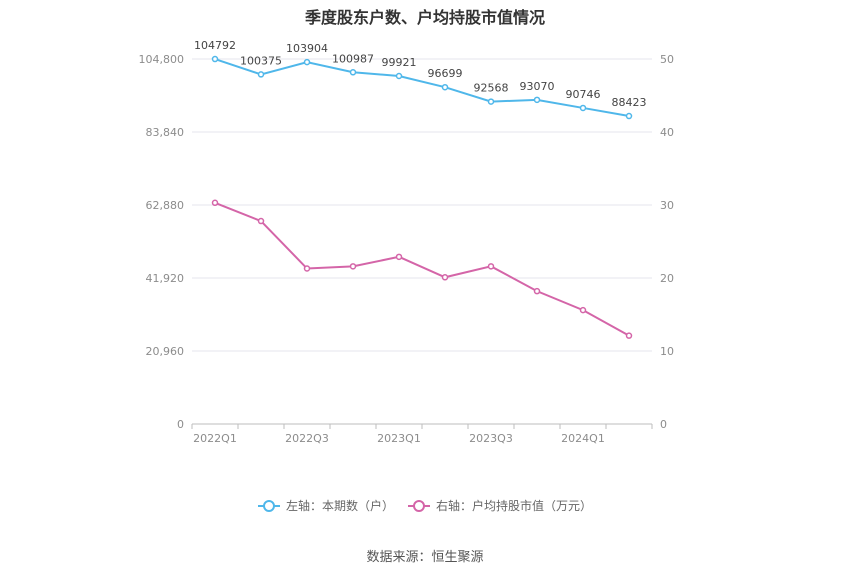 This screenshot has height=575, width=850. Describe the element at coordinates (667, 351) in the screenshot. I see `right-y-tick-label: 10` at that location.